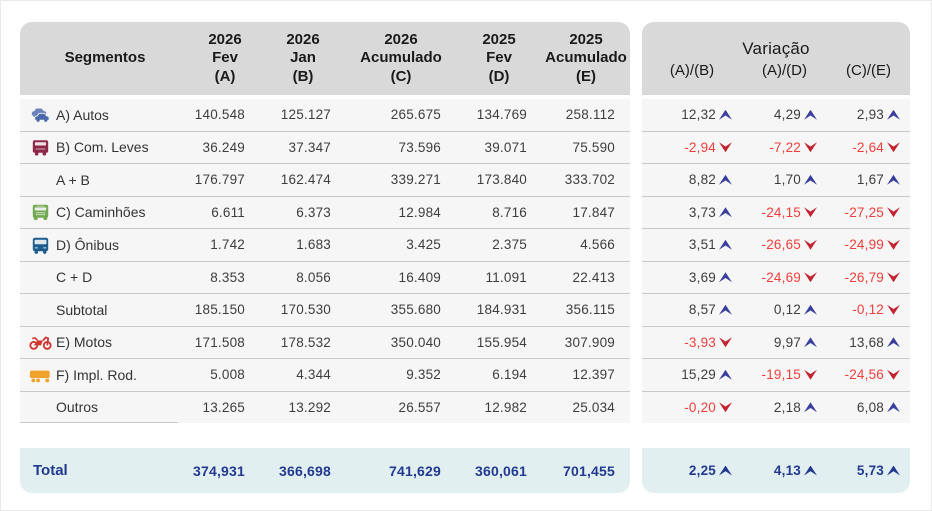 The image size is (932, 511). Describe the element at coordinates (868, 179) in the screenshot. I see `variation-cell: 1,67` at that location.